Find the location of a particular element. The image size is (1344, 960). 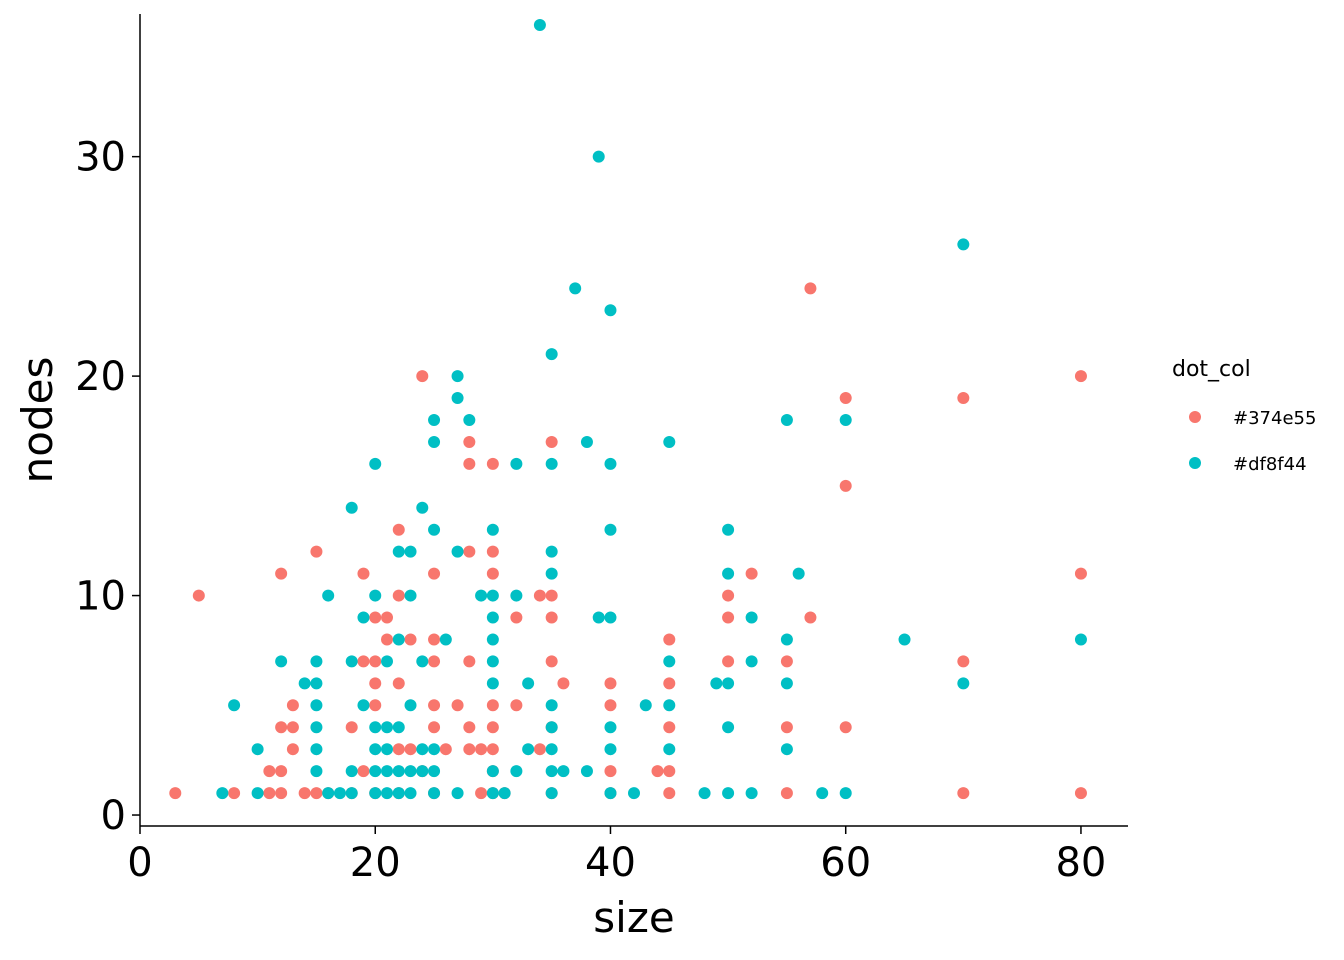

legend-label-374e55: #374e55 is located at coordinates (1274, 418).